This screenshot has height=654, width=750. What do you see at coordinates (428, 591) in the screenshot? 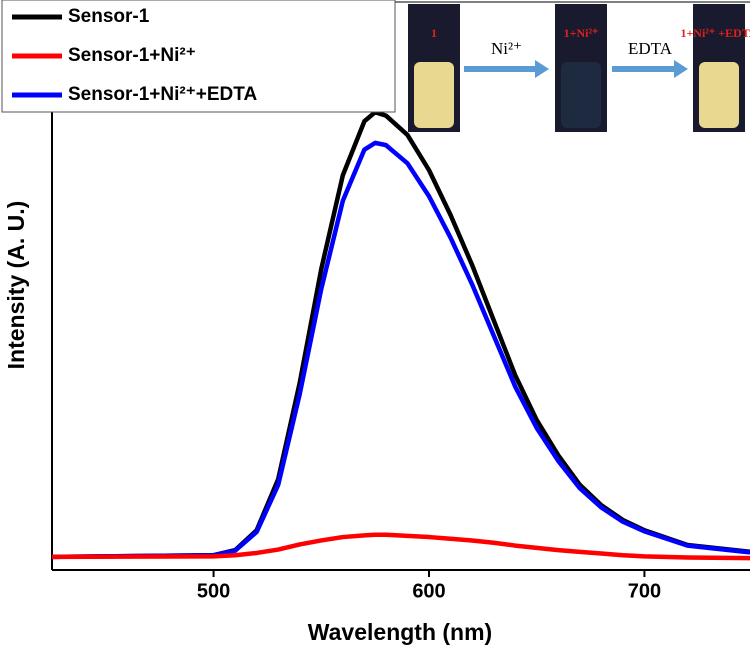
I see `x-tick-label: 600` at bounding box center [428, 591].